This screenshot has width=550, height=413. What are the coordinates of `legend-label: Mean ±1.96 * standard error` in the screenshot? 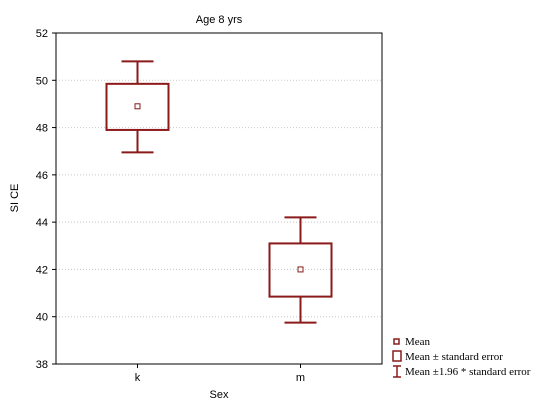 It's located at (468, 372).